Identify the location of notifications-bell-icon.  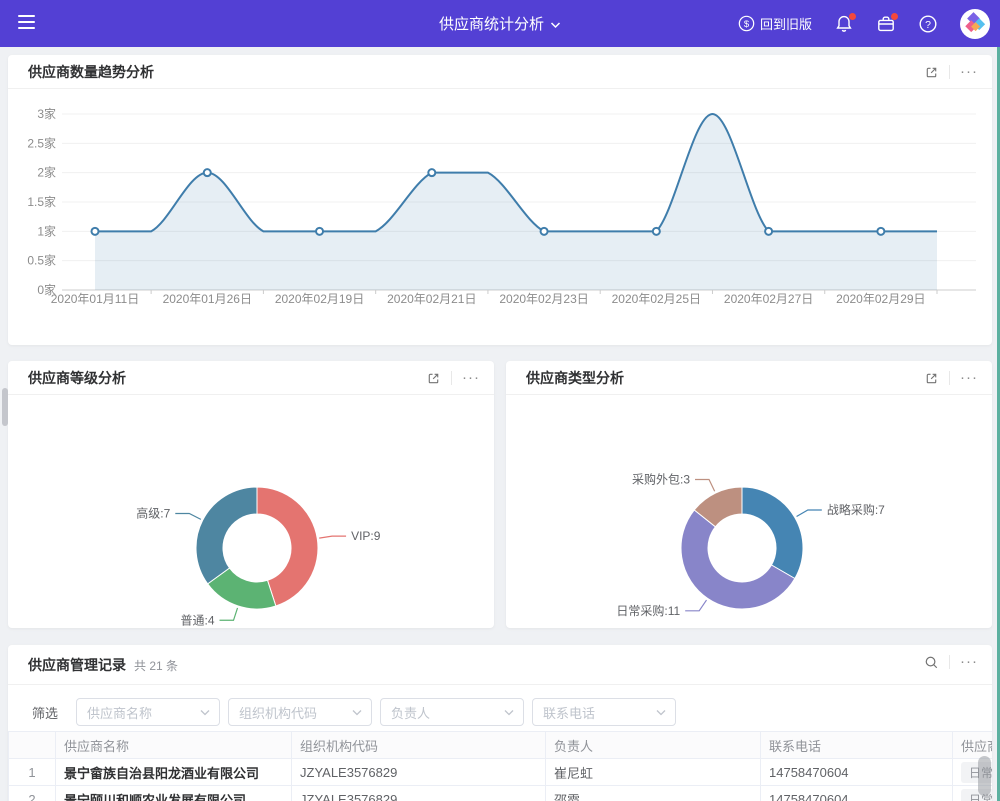
(845, 23).